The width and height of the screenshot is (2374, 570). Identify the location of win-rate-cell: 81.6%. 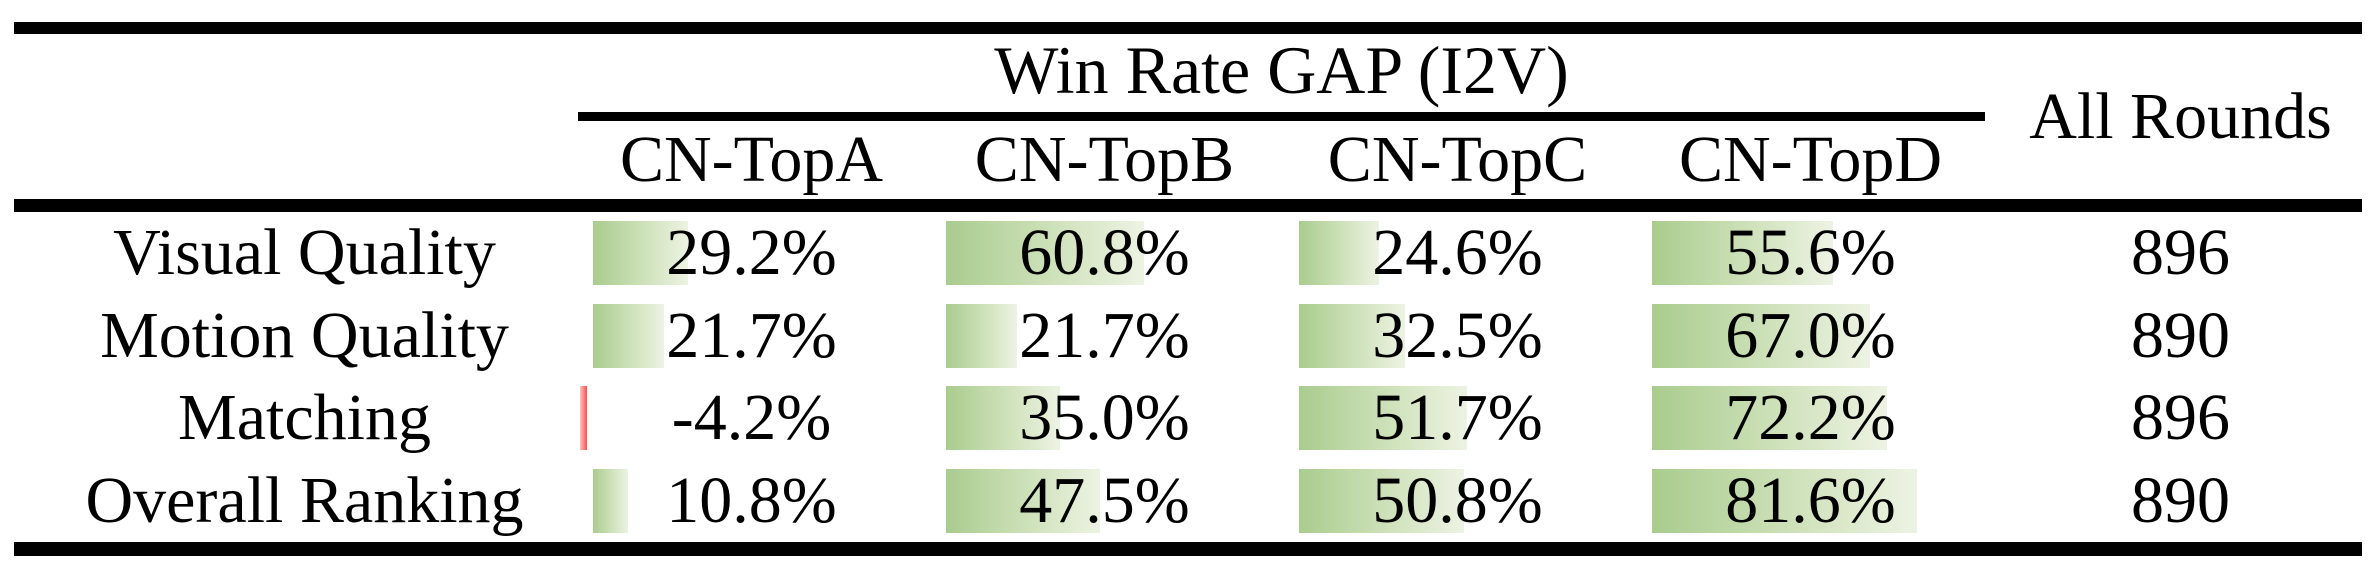
(1810, 501).